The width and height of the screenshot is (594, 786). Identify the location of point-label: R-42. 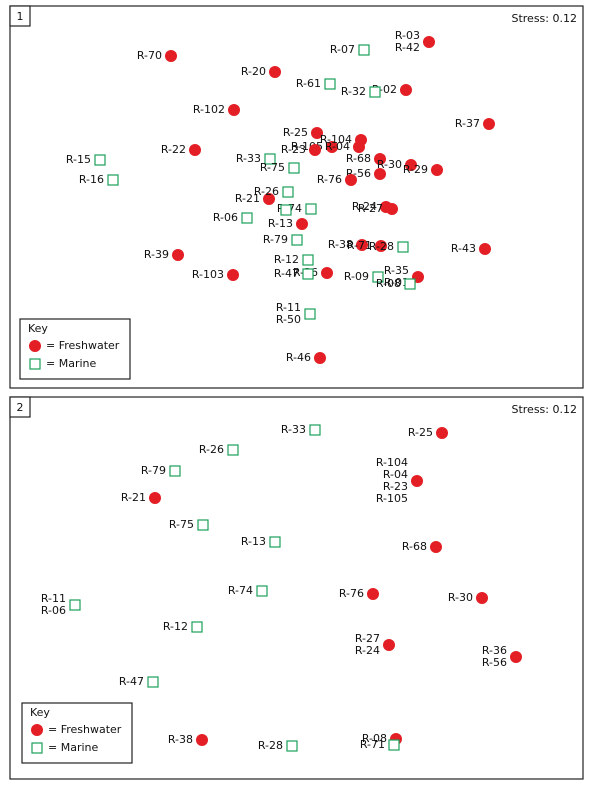
(407, 47).